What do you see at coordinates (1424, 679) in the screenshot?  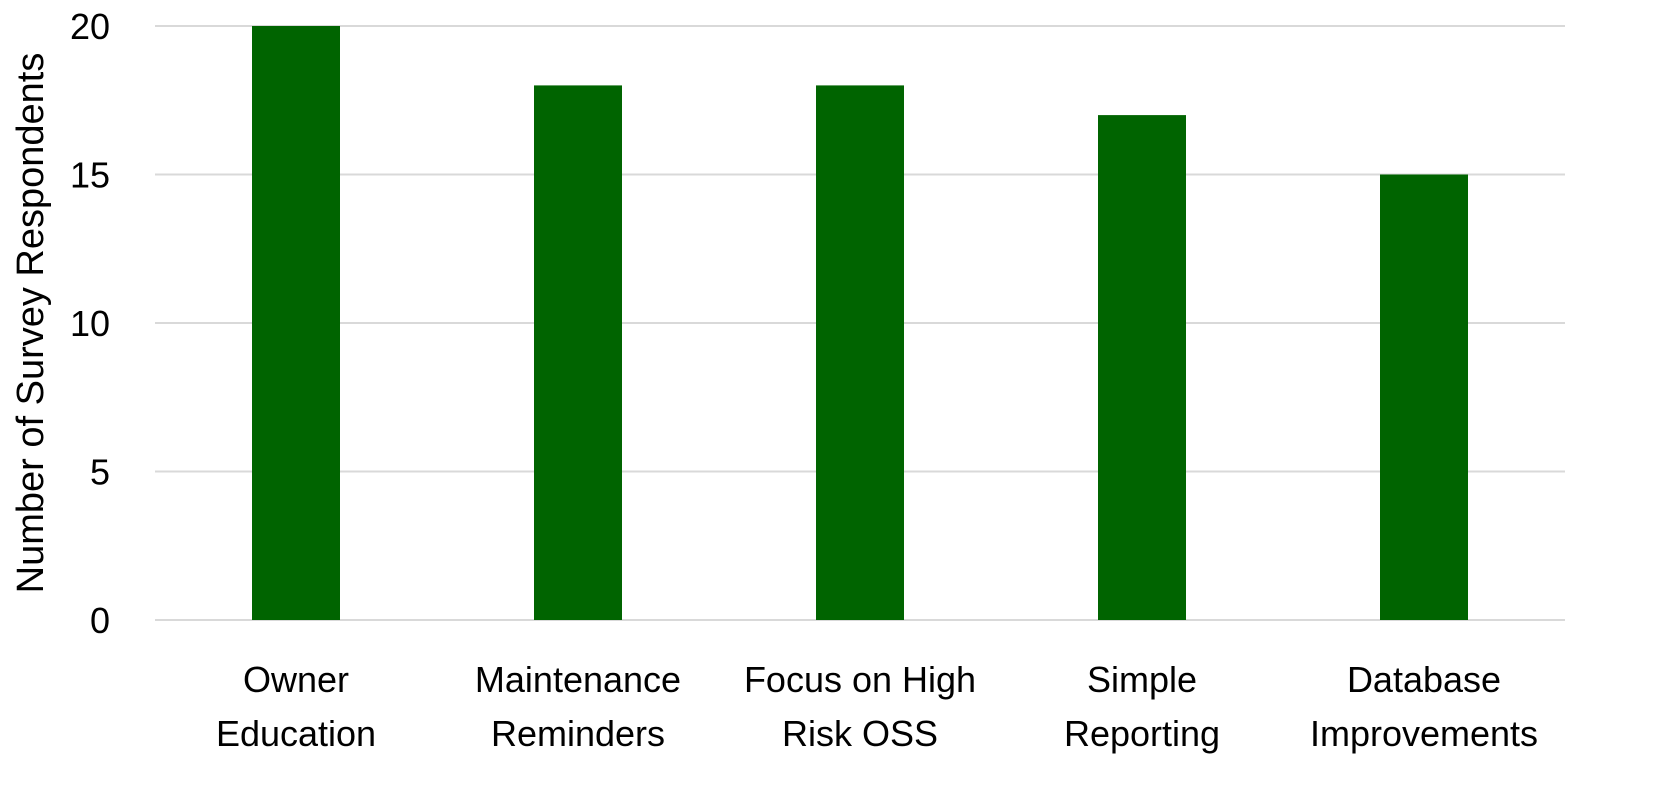 I see `x-category-label-line: Database` at bounding box center [1424, 679].